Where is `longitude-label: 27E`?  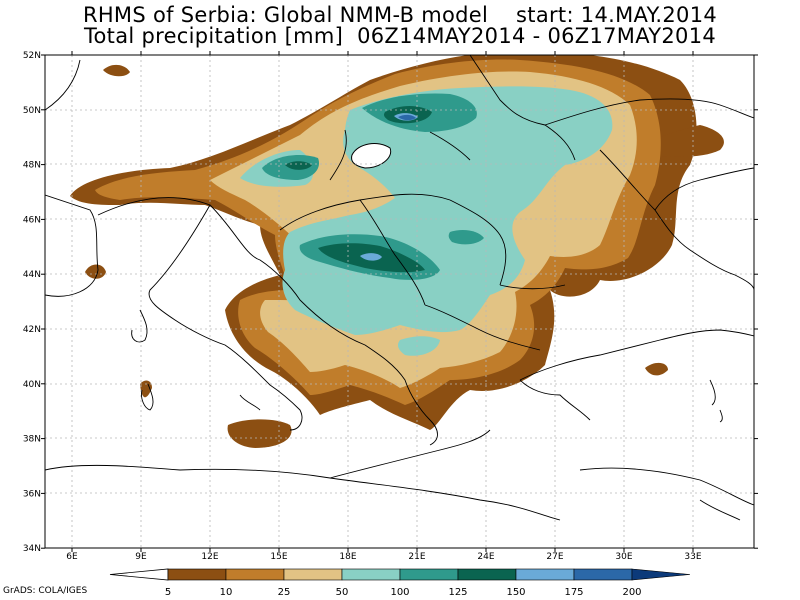
longitude-label: 27E is located at coordinates (554, 557).